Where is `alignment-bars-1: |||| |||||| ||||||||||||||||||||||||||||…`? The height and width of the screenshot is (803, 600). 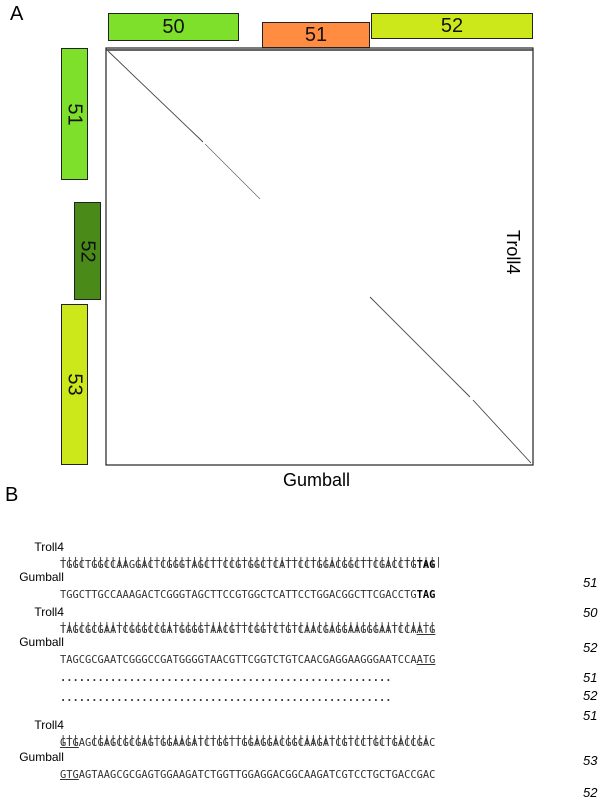 alignment-bars-1: |||| |||||| ||||||||||||||||||||||||||||… is located at coordinates (221, 552).